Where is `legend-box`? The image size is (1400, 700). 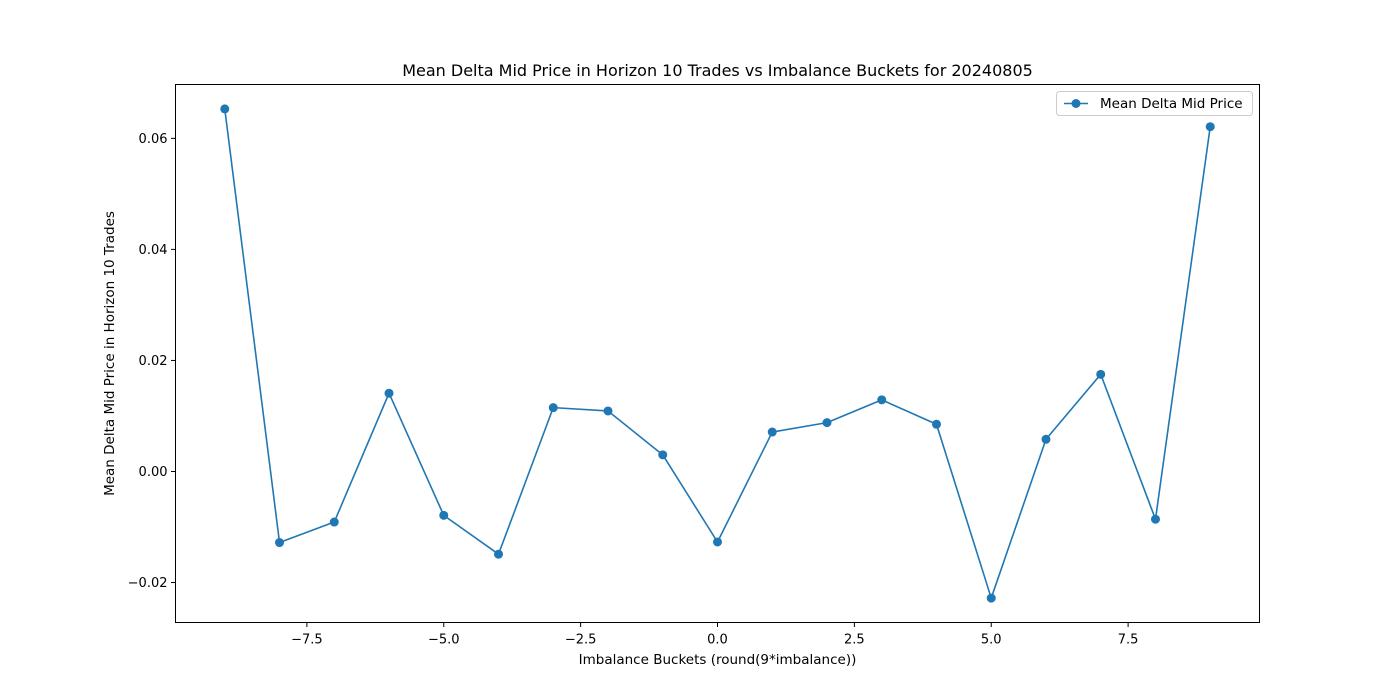 legend-box is located at coordinates (1154, 103).